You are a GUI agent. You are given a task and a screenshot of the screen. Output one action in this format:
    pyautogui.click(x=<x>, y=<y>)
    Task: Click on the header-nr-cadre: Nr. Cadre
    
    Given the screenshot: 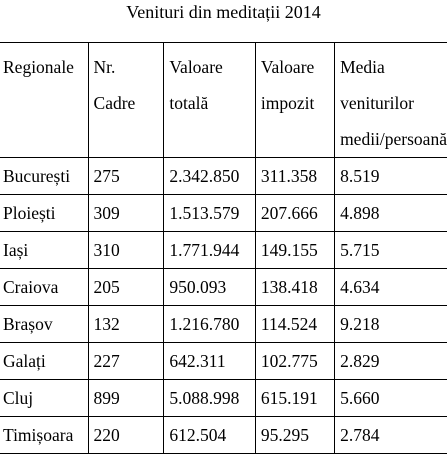 What is the action you would take?
    pyautogui.click(x=126, y=100)
    